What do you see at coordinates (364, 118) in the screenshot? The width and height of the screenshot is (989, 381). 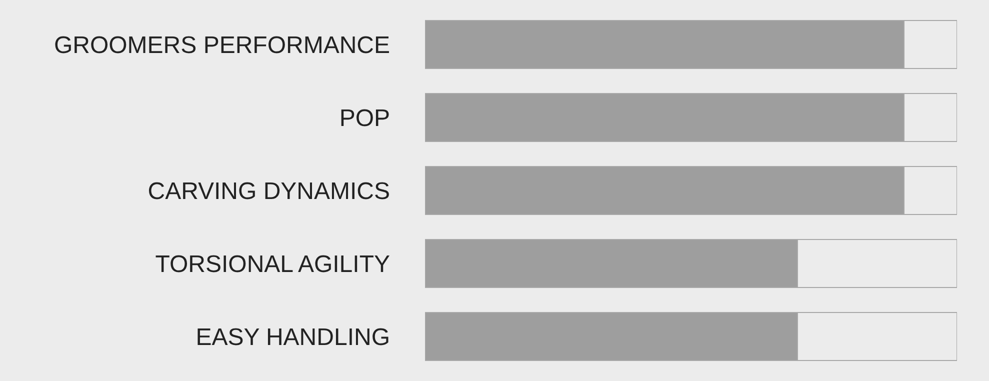 I see `y-tick-label: POP` at bounding box center [364, 118].